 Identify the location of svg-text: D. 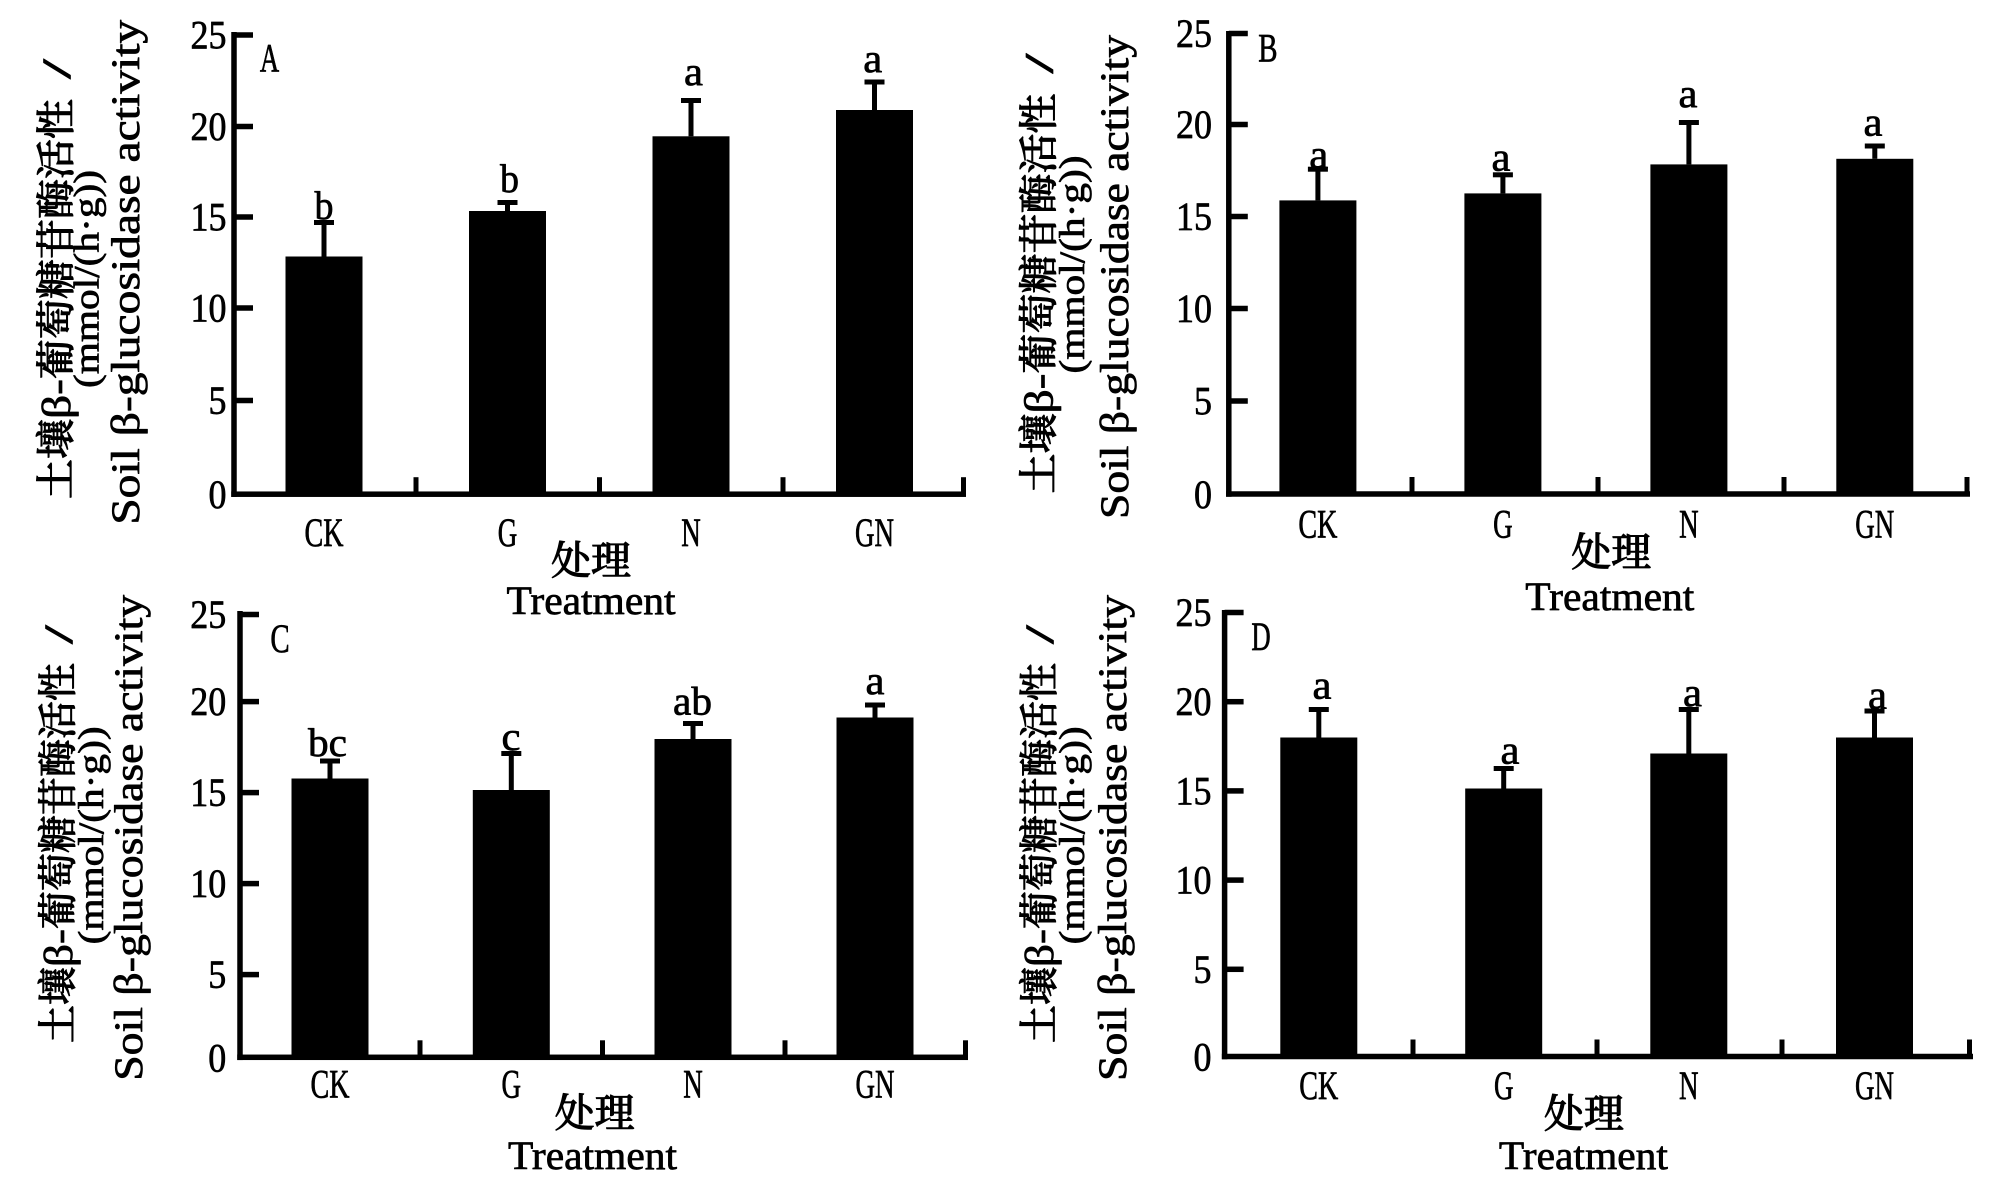
(1260, 636).